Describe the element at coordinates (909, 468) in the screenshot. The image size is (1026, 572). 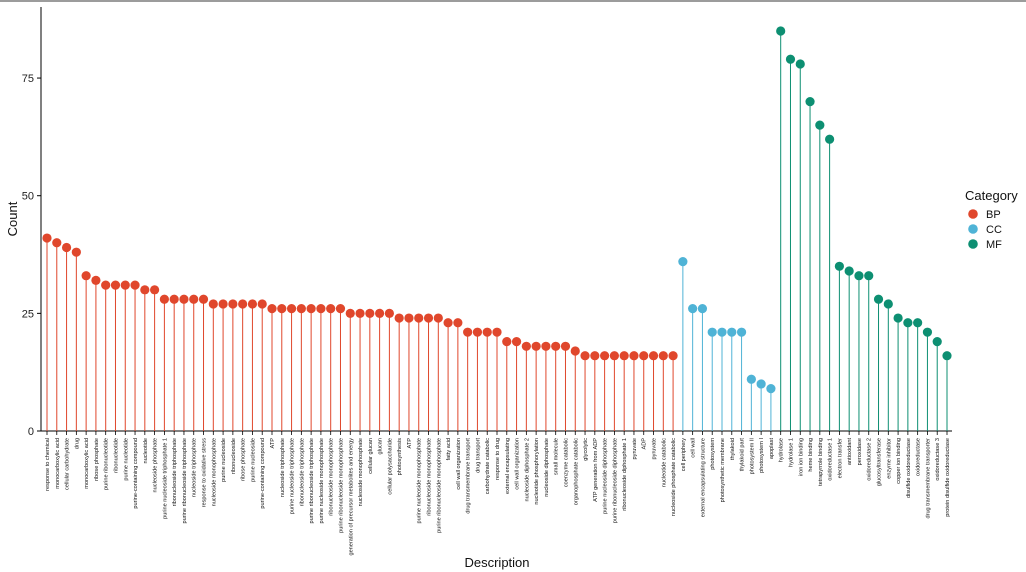
I see `x-tick-label: disulfide oxidoreductase` at that location.